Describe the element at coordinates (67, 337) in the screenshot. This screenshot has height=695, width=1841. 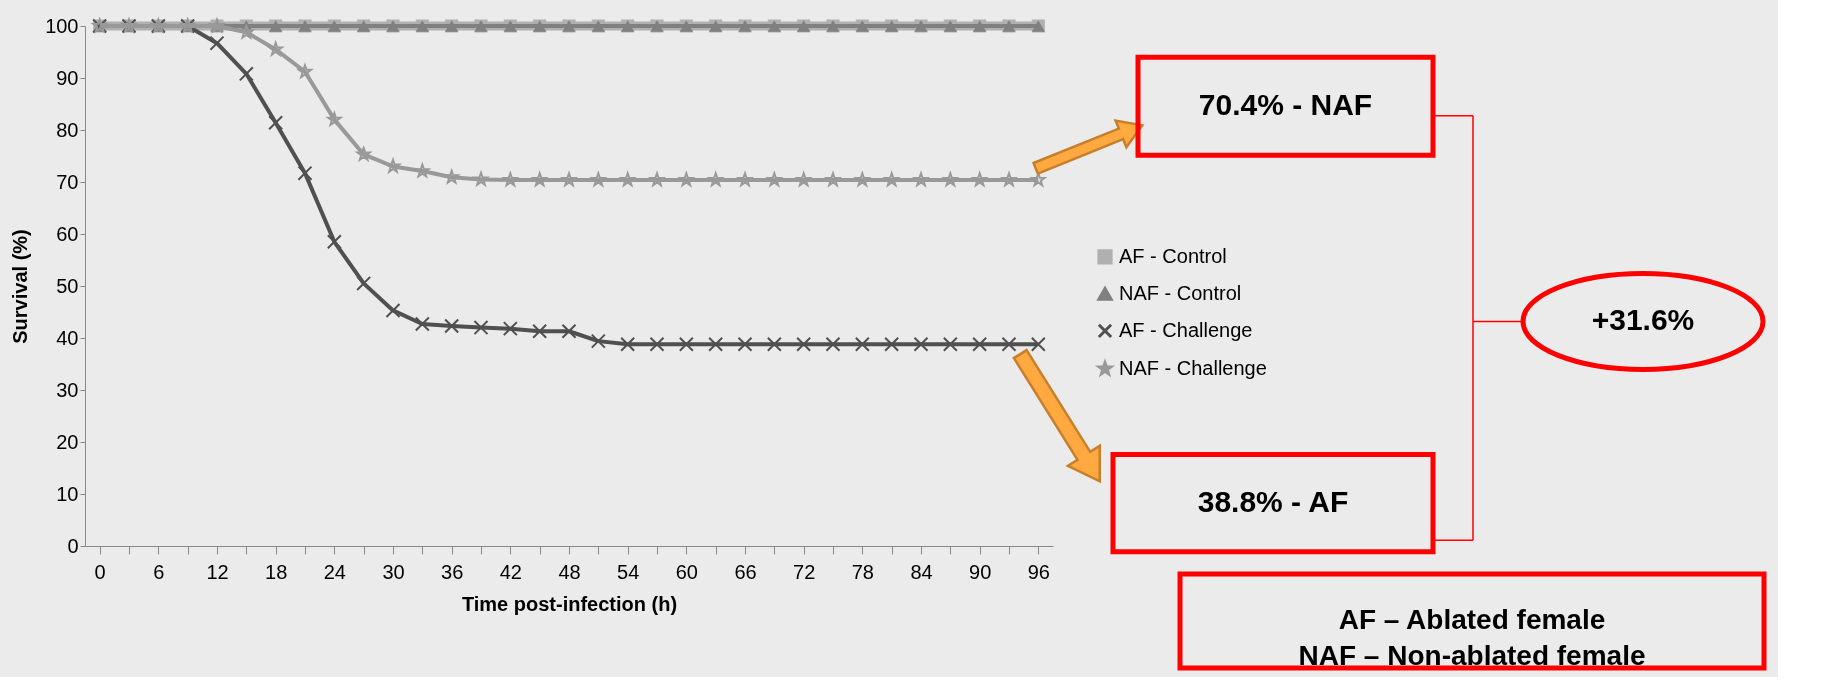
I see `y-tick-label: 40` at that location.